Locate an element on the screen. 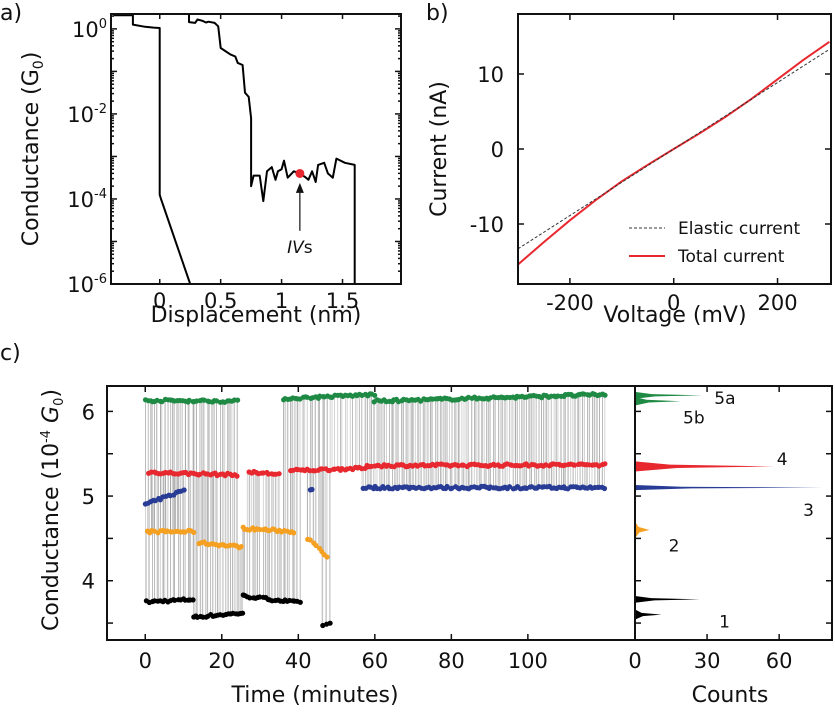 The width and height of the screenshot is (835, 712). panel-c-xtick-label: 60 is located at coordinates (374, 661).